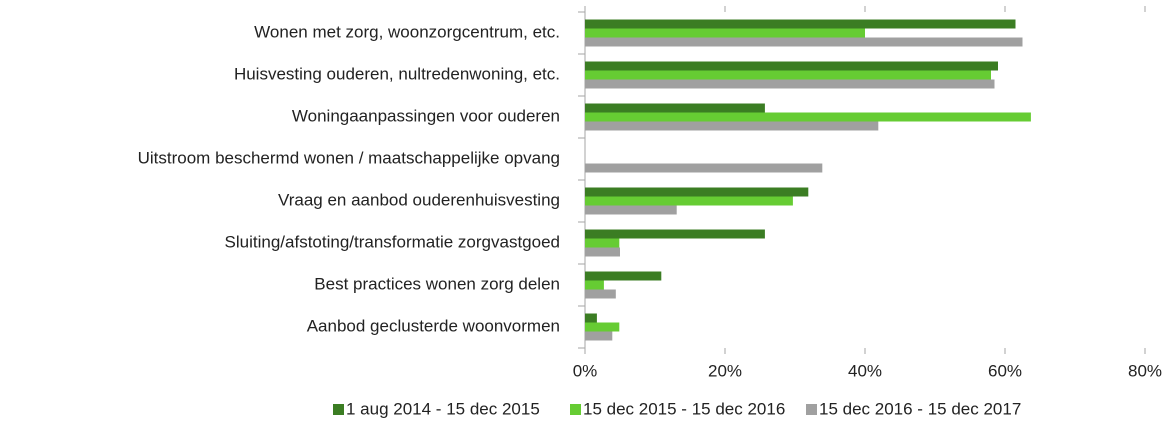  What do you see at coordinates (443, 408) in the screenshot?
I see `legend-label: 1 aug 2014 - 15 dec 2015` at bounding box center [443, 408].